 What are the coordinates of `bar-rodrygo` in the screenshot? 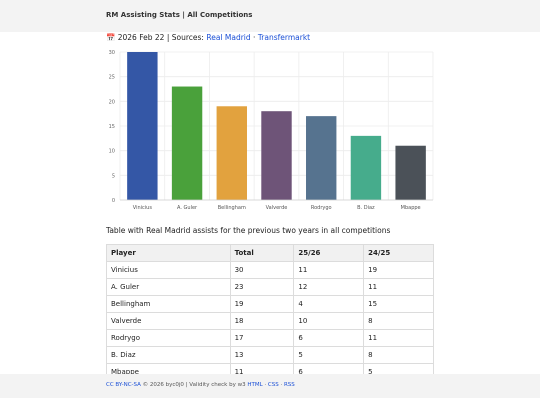 It's located at (321, 158).